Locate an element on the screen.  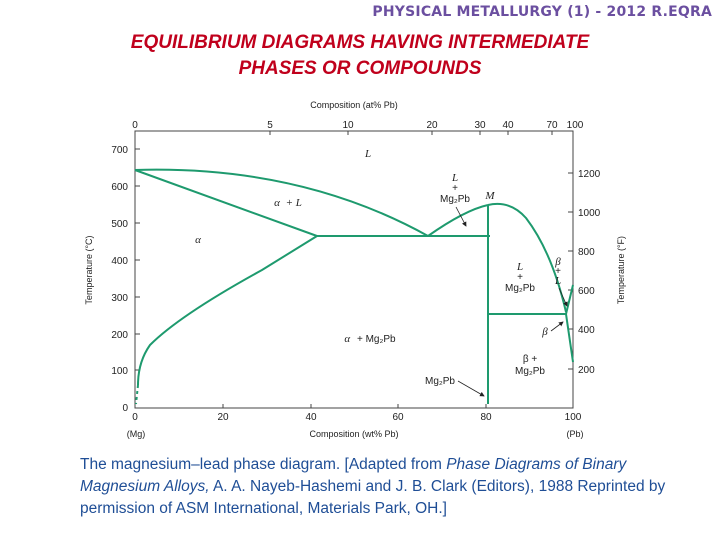
region-beta-compound-mg2pb: Mg₂Pb is located at coordinates (530, 371).